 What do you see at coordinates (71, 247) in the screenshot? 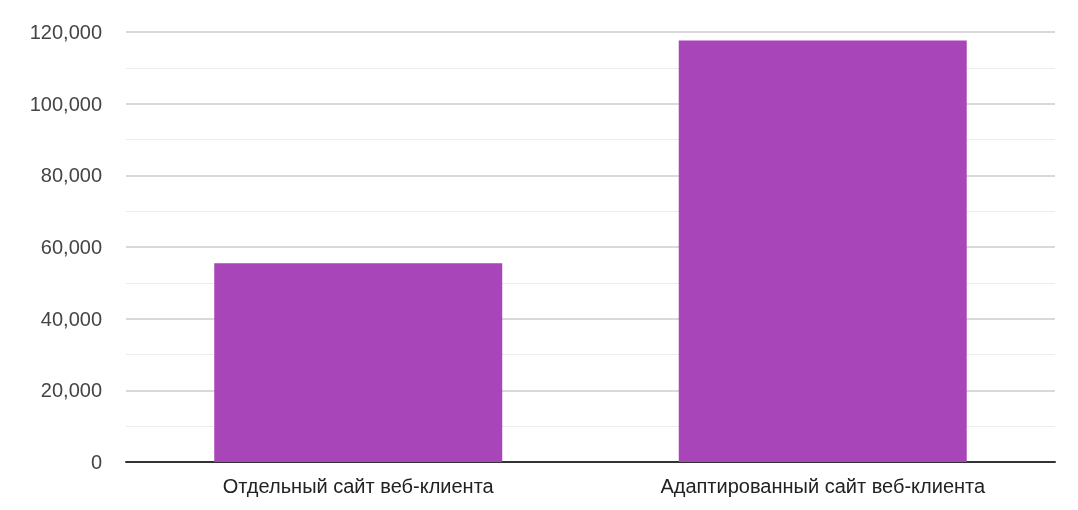
I see `y-tick-label: 60,000` at bounding box center [71, 247].